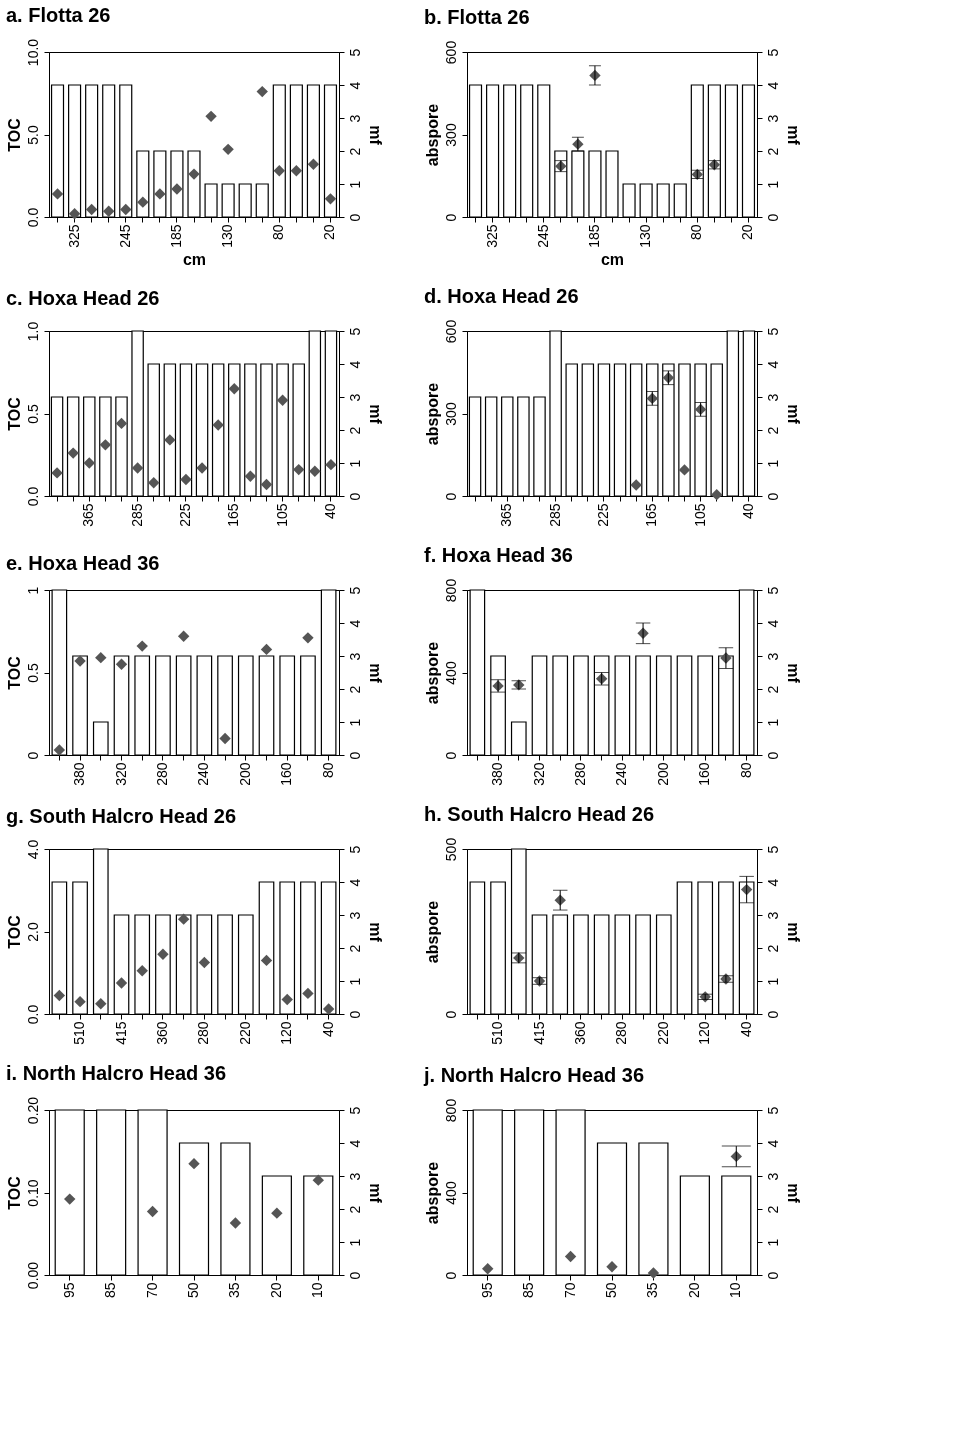 This screenshot has width=977, height=1431. I want to click on x-tick-label: 415, so click(538, 1033).